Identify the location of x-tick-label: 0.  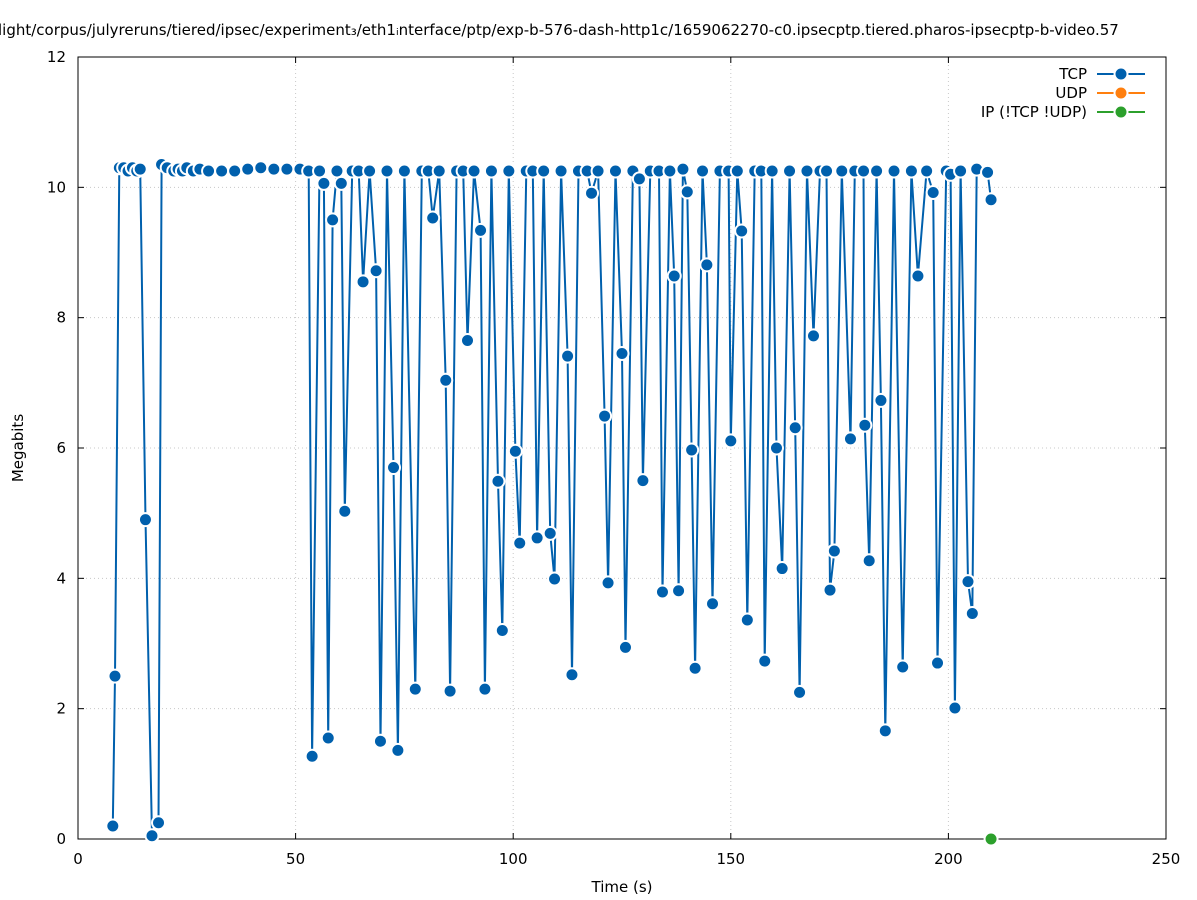
(78, 859).